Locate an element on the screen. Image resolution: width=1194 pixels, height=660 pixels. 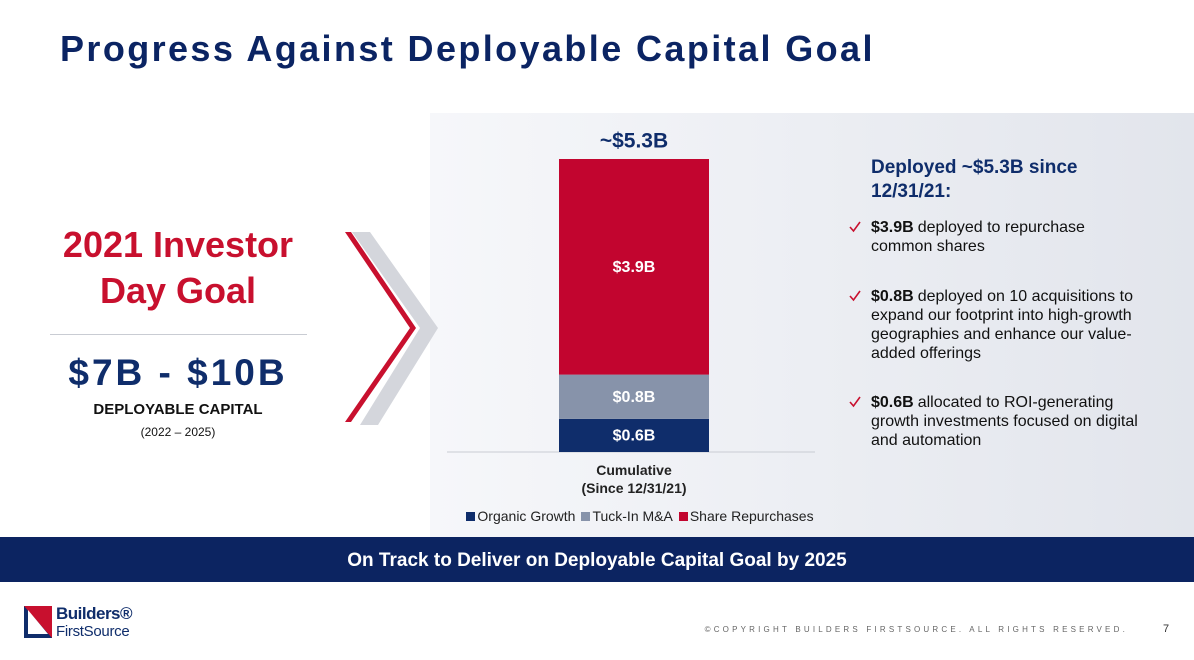
value-label: $3.9B is located at coordinates (634, 267).